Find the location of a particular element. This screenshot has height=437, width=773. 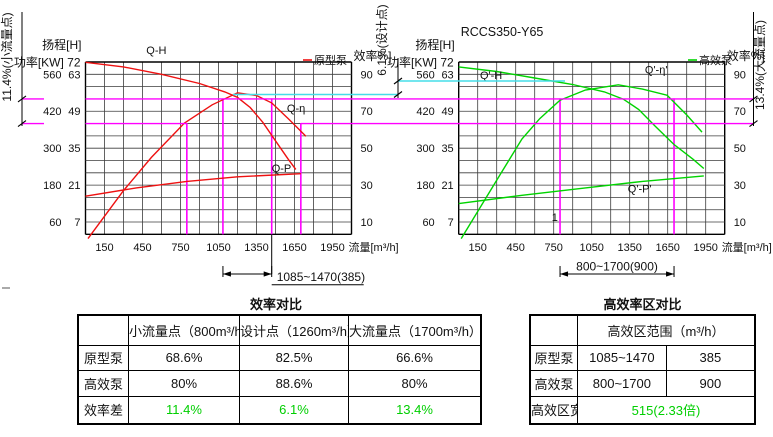

table-cell: 68.6% is located at coordinates (184, 357).